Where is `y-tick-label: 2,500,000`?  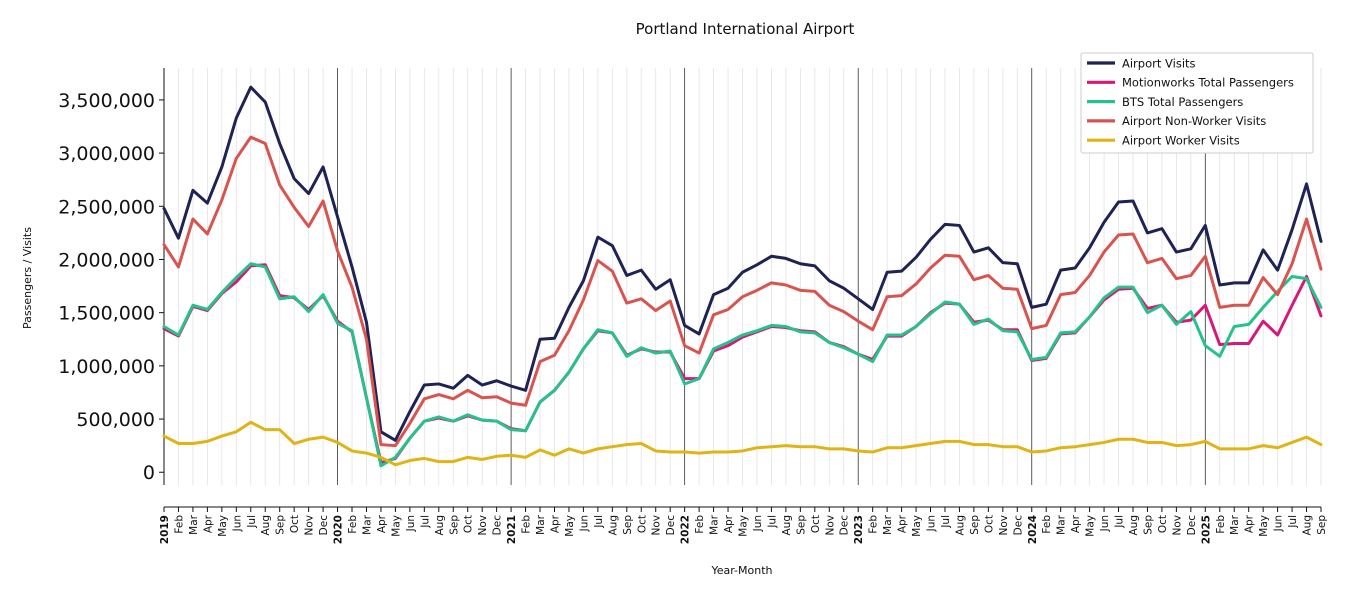
y-tick-label: 2,500,000 is located at coordinates (106, 207).